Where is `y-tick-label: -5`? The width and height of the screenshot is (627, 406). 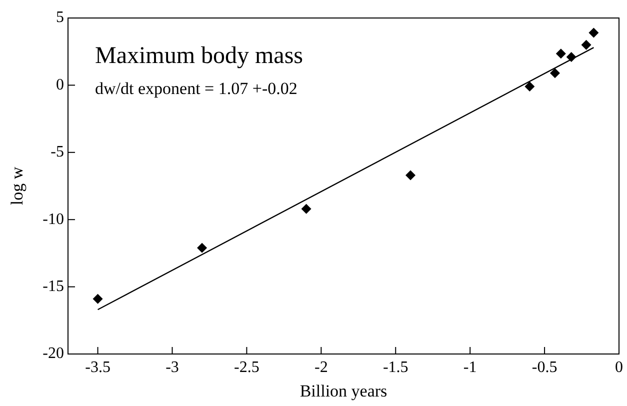 y-tick-label: -5 is located at coordinates (57, 152).